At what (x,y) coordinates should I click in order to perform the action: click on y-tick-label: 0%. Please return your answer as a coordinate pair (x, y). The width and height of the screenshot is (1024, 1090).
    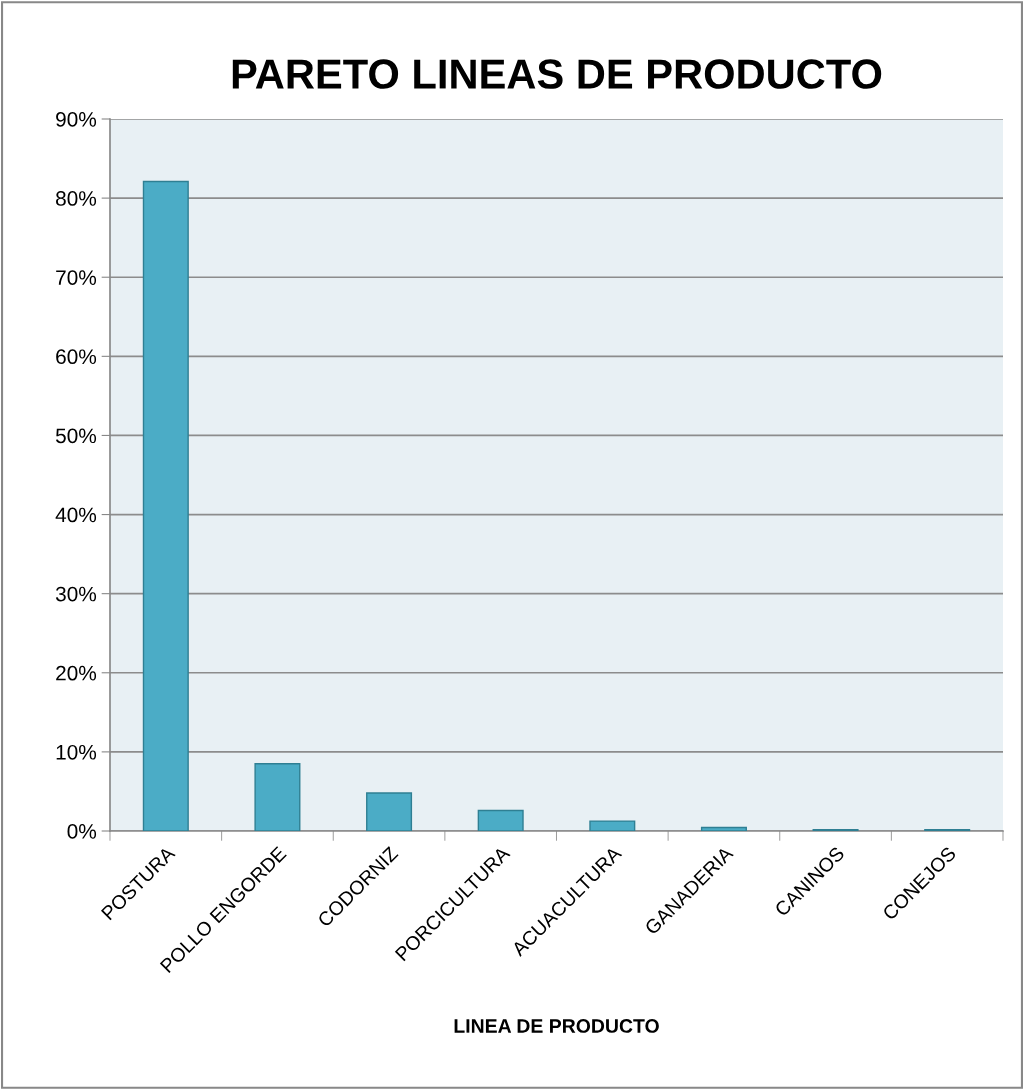
    Looking at the image, I should click on (82, 831).